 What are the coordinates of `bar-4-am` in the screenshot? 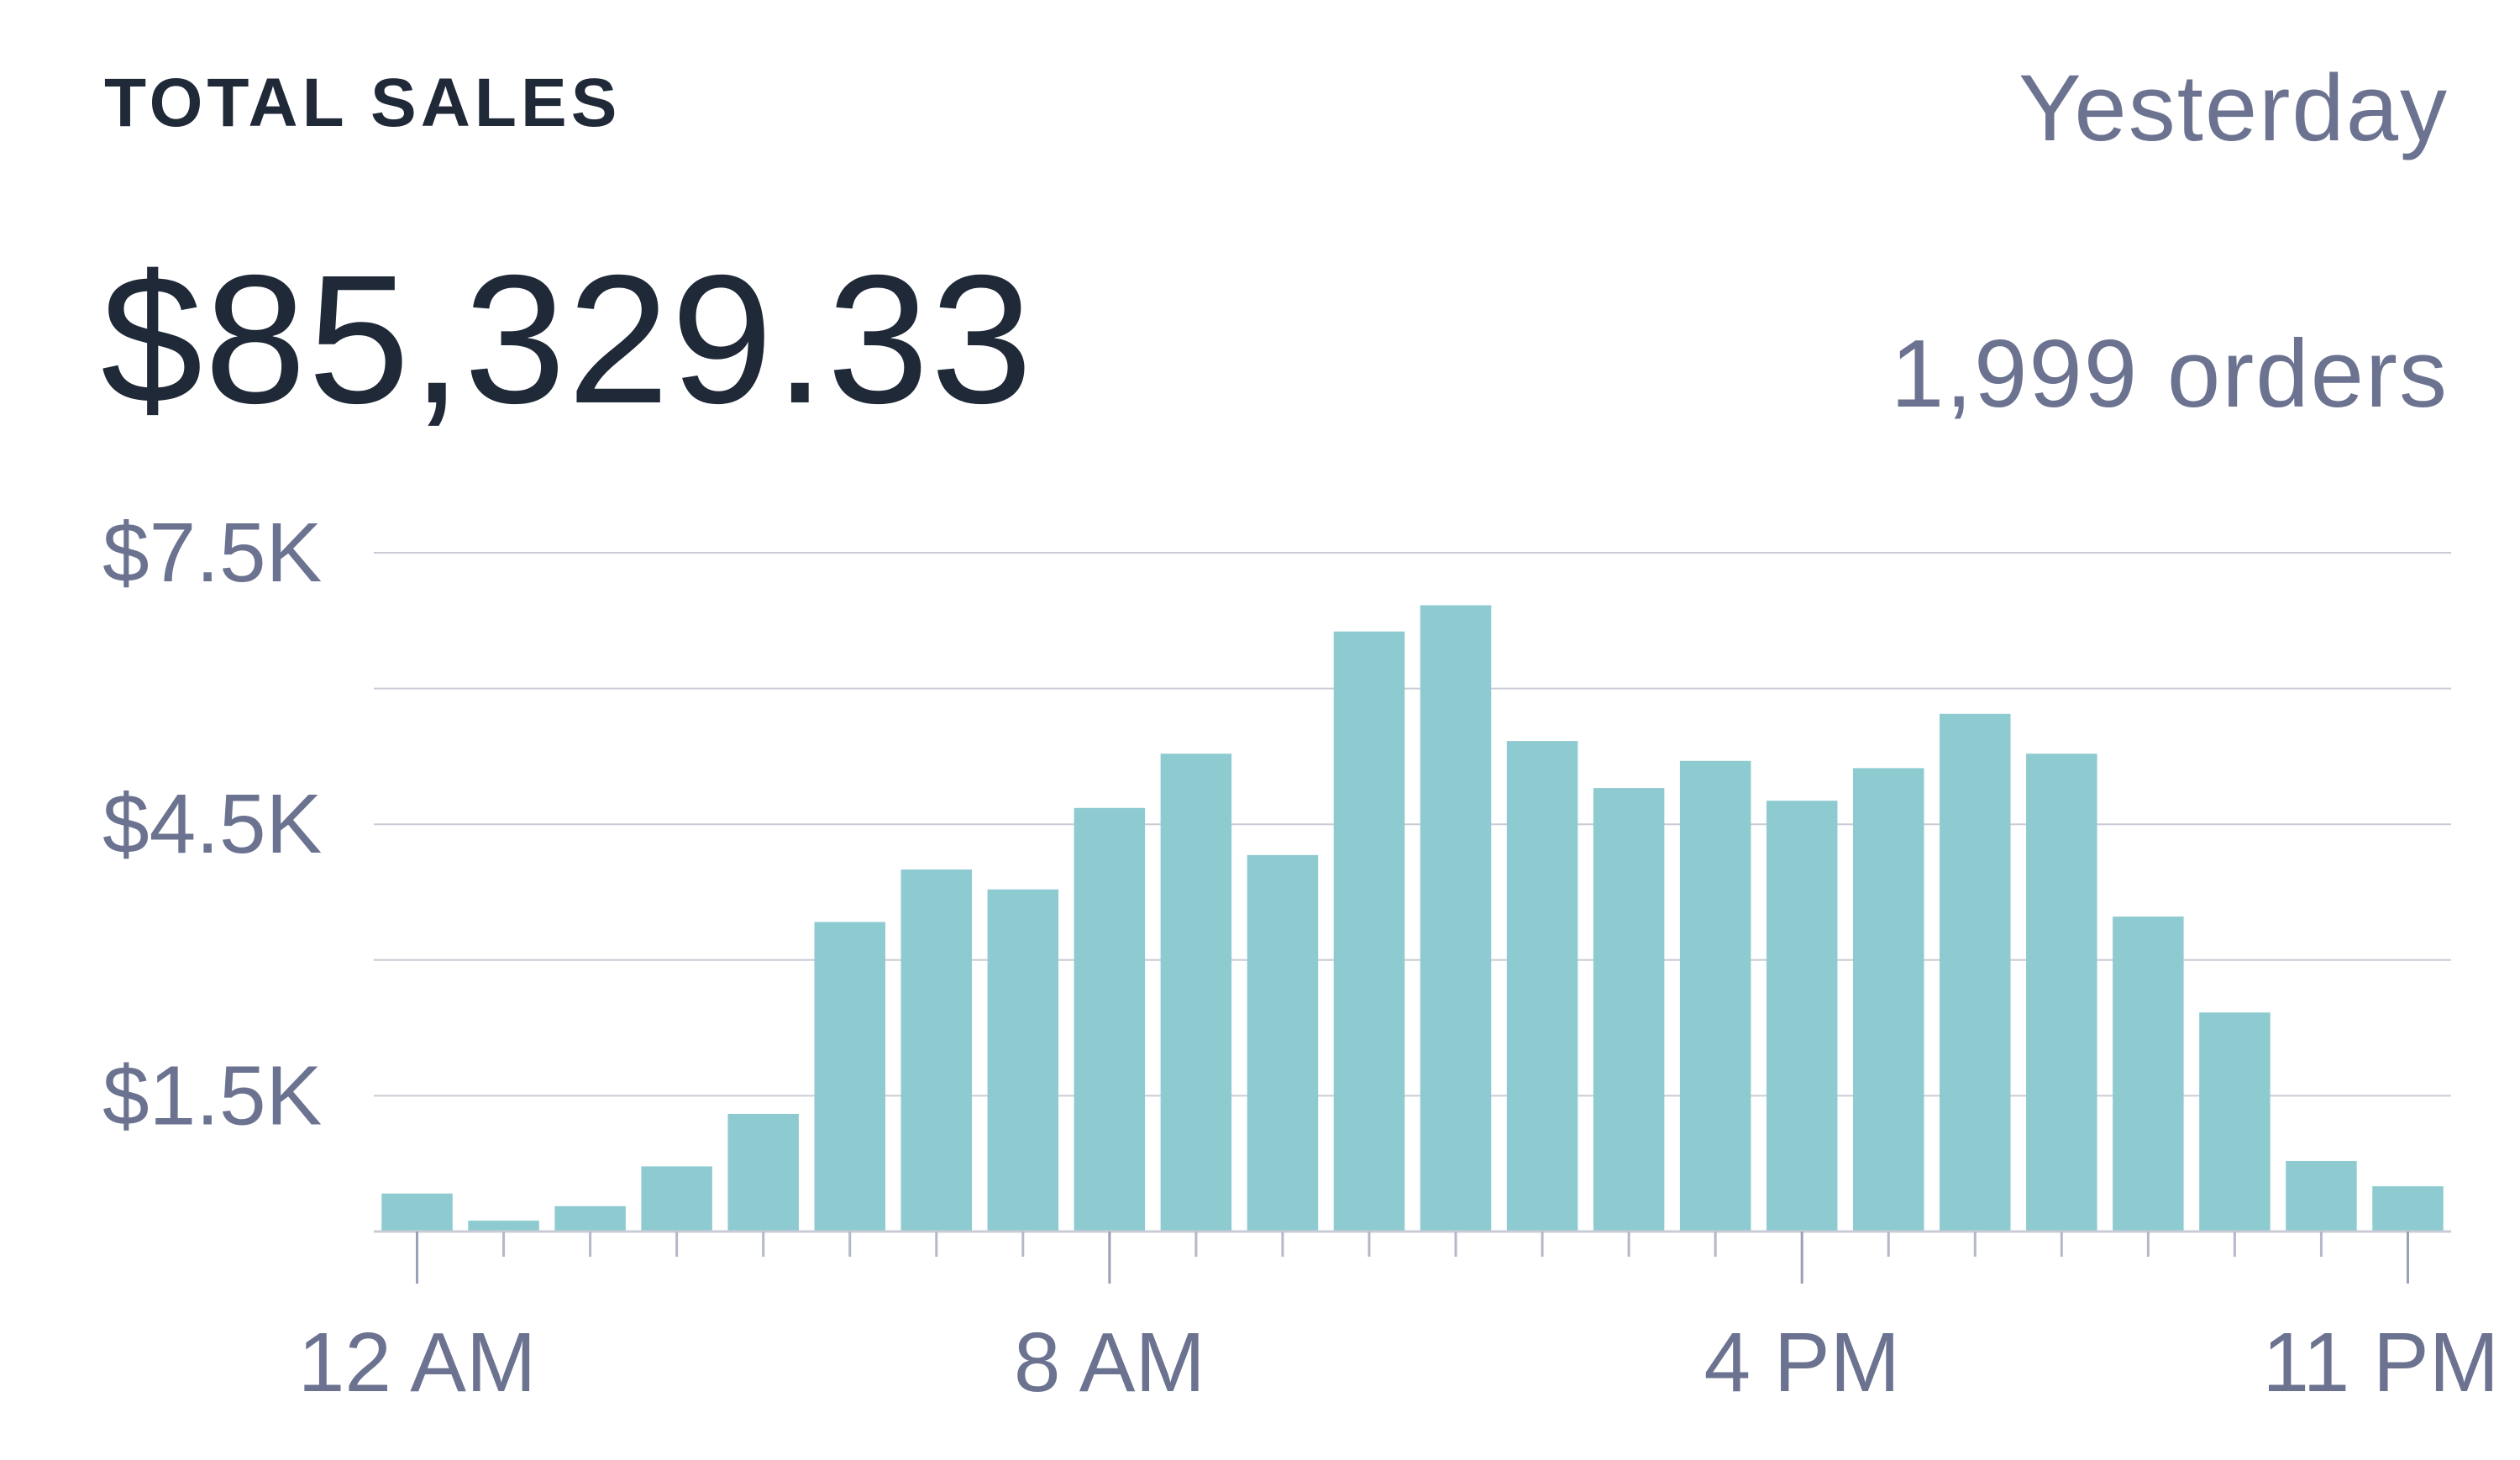 It's located at (763, 1173).